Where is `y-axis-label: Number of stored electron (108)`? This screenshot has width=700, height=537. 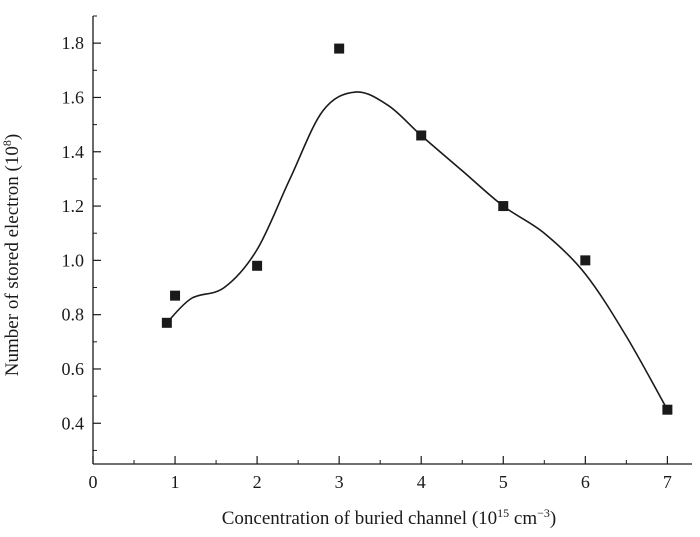
y-axis-label: Number of stored electron (108) is located at coordinates (11, 255).